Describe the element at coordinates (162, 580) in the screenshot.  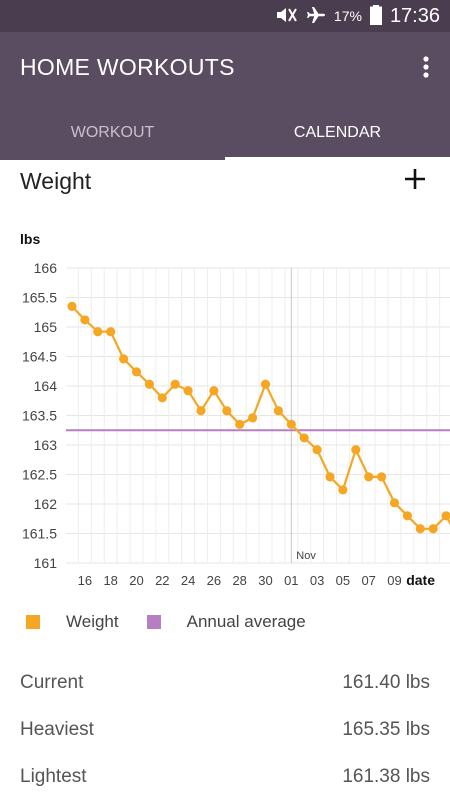
I see `x-tick-label: 22` at that location.